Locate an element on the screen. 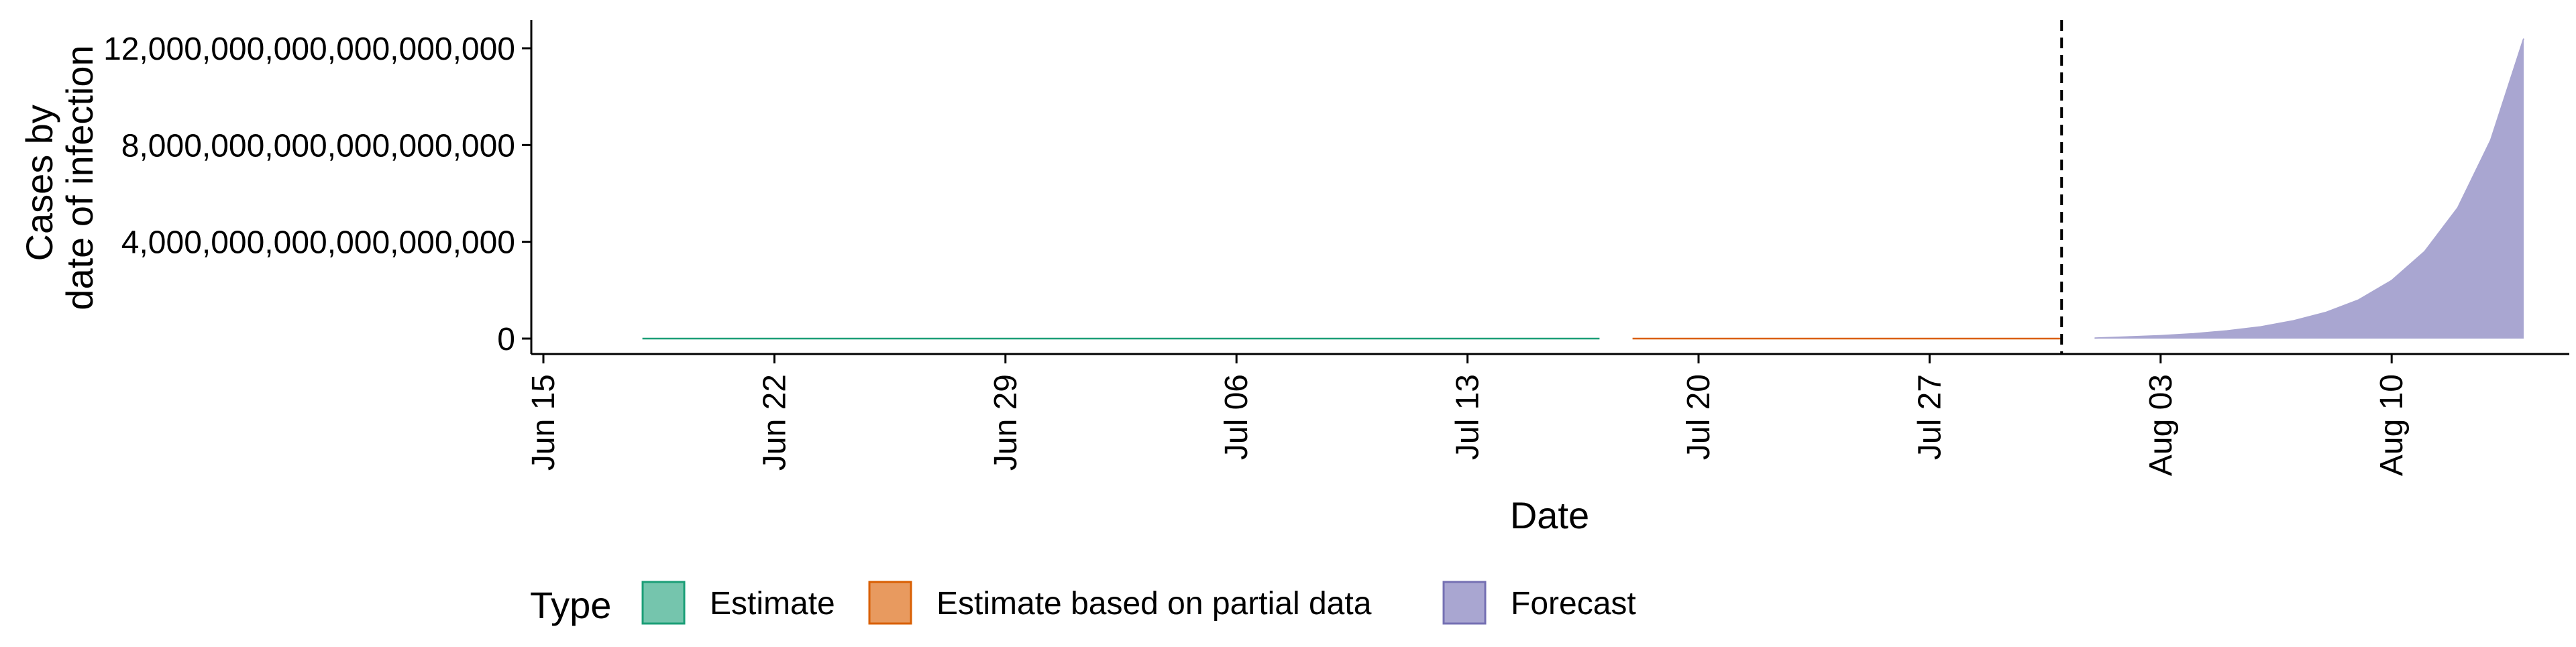 The height and width of the screenshot is (647, 2576). x-tick-label: Jul 20 is located at coordinates (1699, 417).